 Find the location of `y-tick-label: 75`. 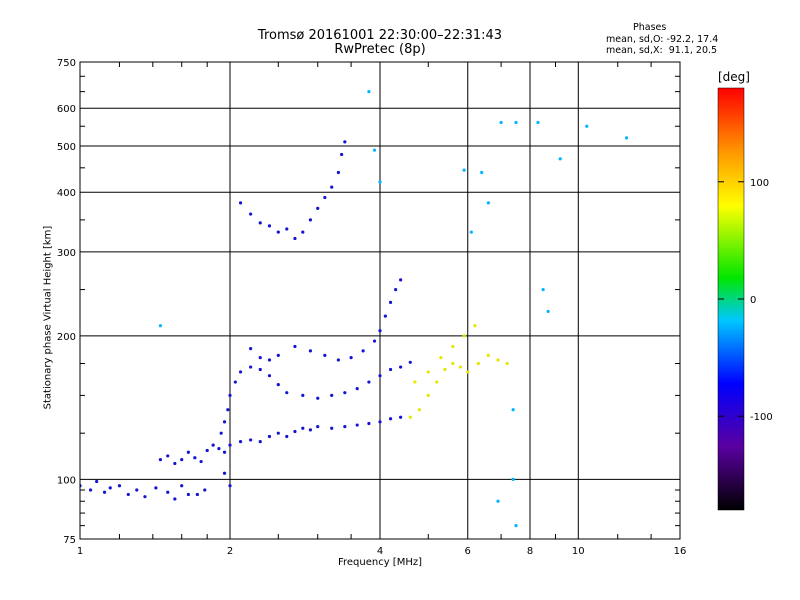

y-tick-label: 75 is located at coordinates (69, 540).